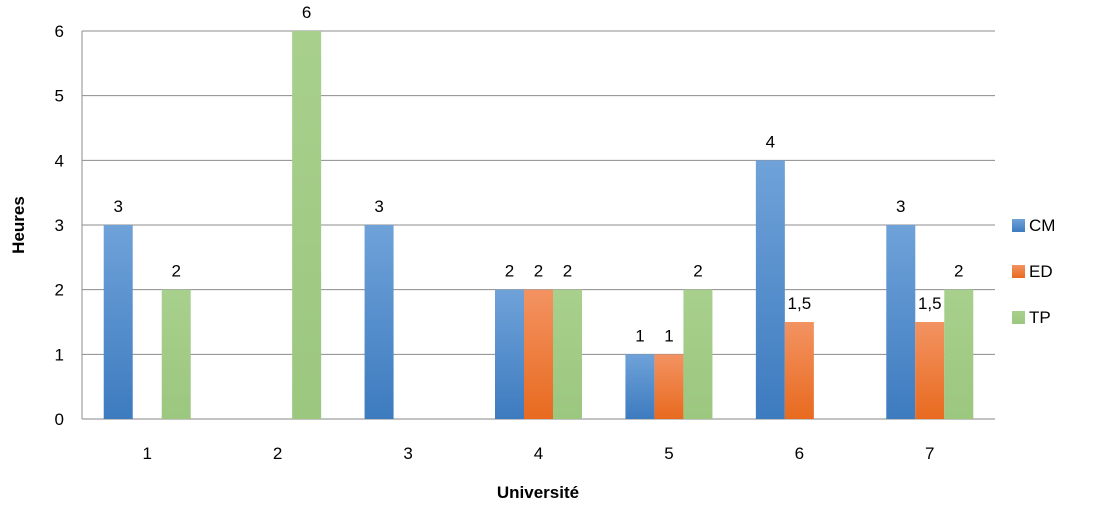 This screenshot has width=1098, height=509. I want to click on x-tick-label: 7, so click(929, 453).